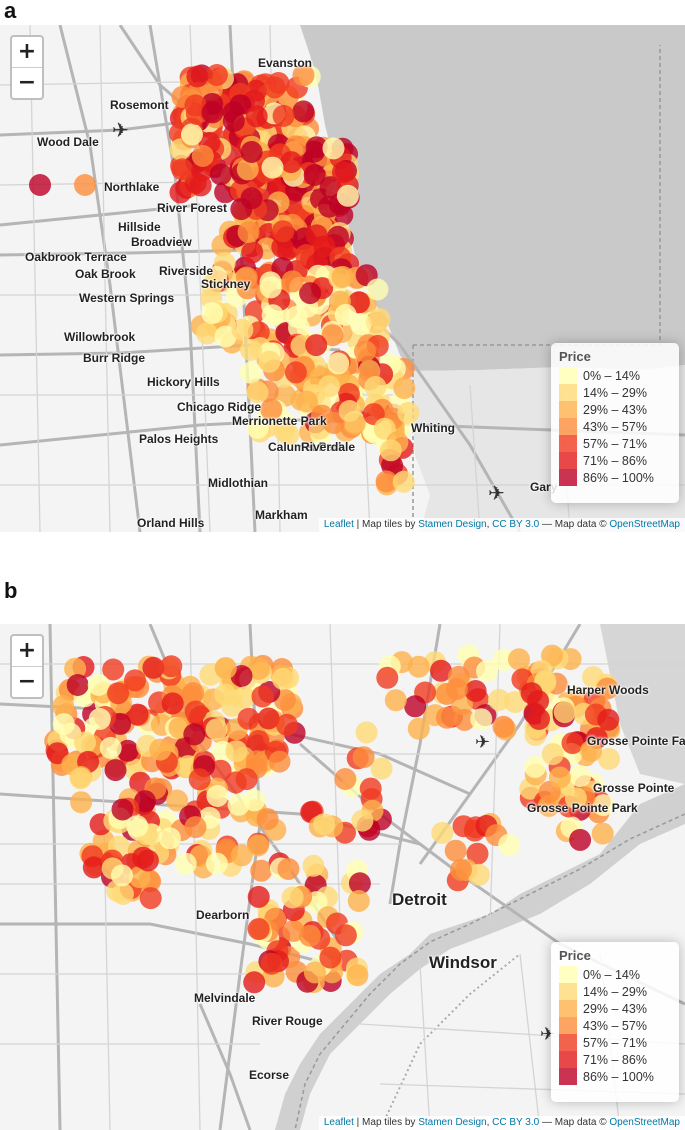 The width and height of the screenshot is (685, 1130). I want to click on place-label: River Forest, so click(192, 208).